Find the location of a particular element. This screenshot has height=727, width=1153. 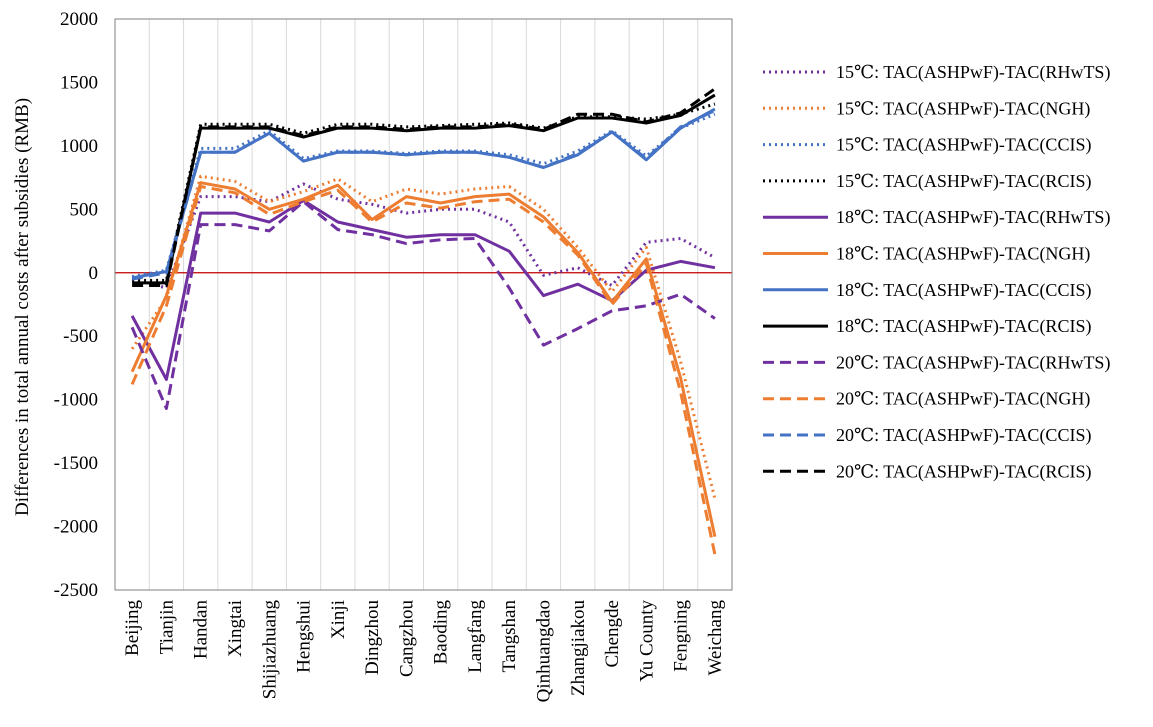

x-tick-label: Beijing is located at coordinates (132, 628).